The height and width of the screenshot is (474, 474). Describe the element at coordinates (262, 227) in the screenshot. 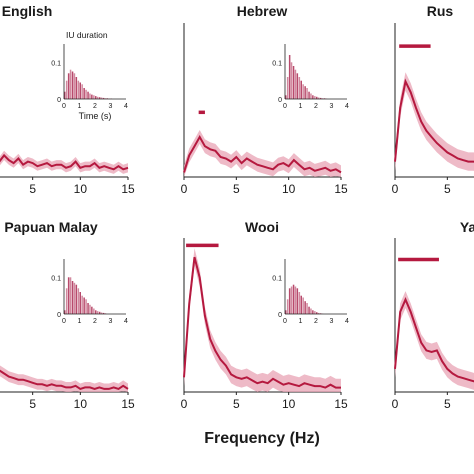

I see `panel-title: Wooi` at that location.